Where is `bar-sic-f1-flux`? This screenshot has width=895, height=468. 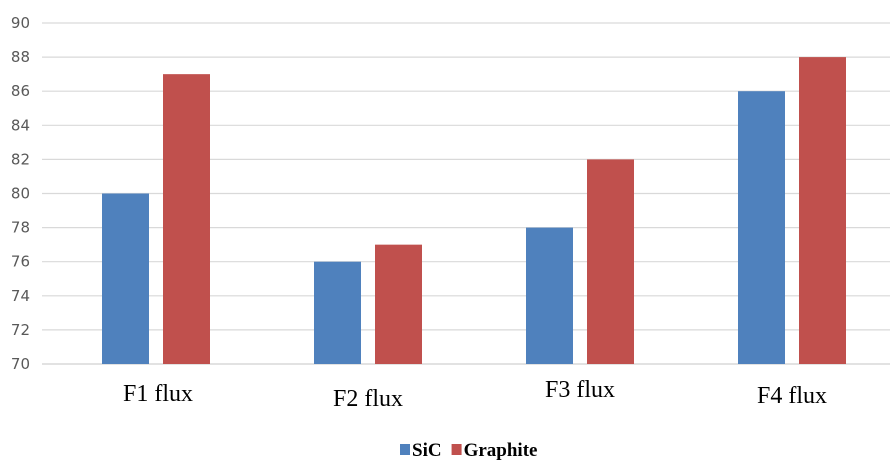 bar-sic-f1-flux is located at coordinates (125, 278).